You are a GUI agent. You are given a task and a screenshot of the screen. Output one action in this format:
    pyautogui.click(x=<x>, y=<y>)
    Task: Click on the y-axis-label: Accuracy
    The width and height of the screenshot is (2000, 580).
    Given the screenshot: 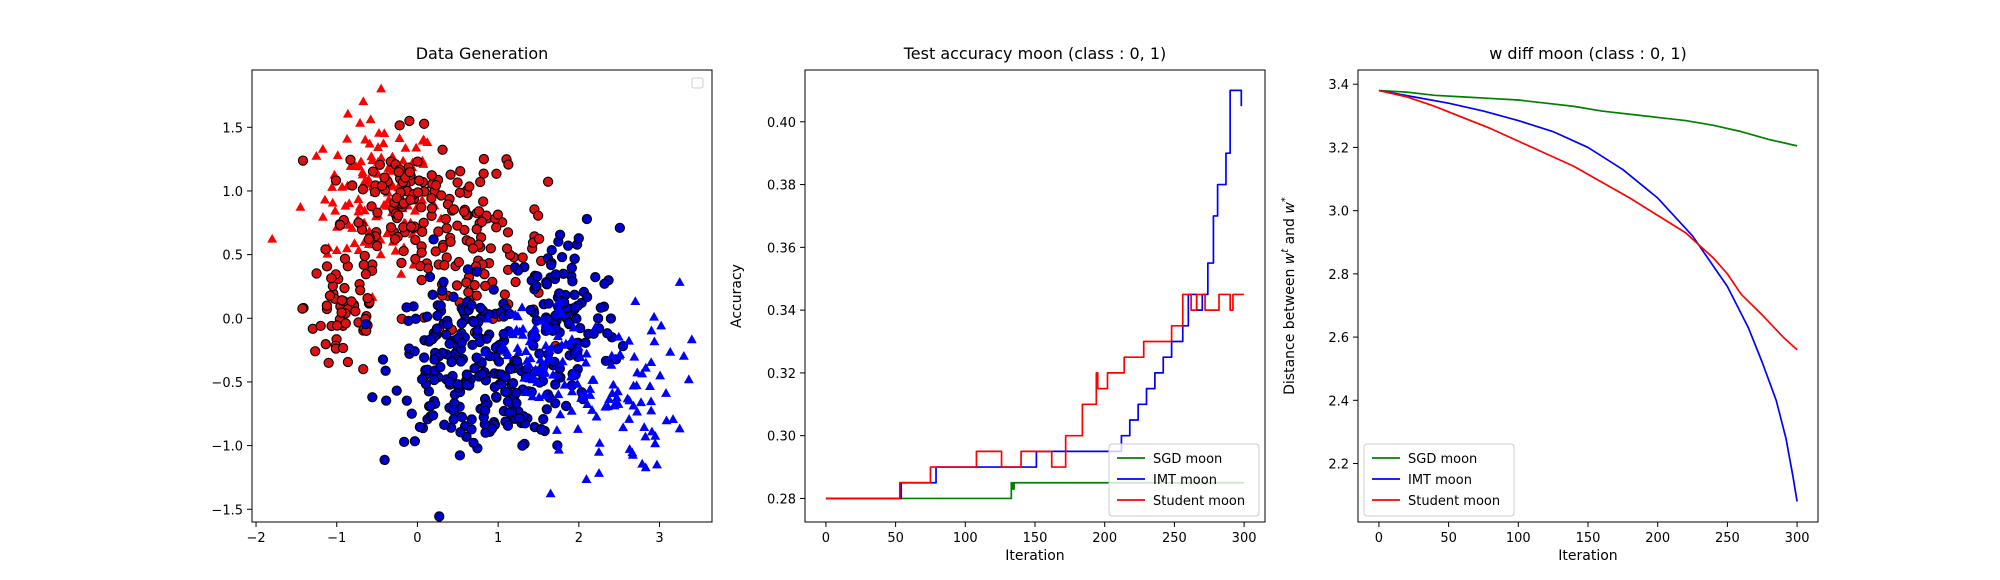 What is the action you would take?
    pyautogui.click(x=737, y=296)
    